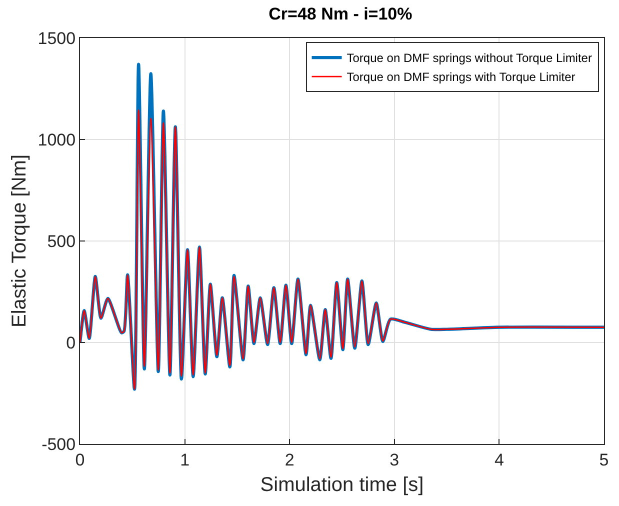  Describe the element at coordinates (289, 460) in the screenshot. I see `x-tick-label: 2` at that location.